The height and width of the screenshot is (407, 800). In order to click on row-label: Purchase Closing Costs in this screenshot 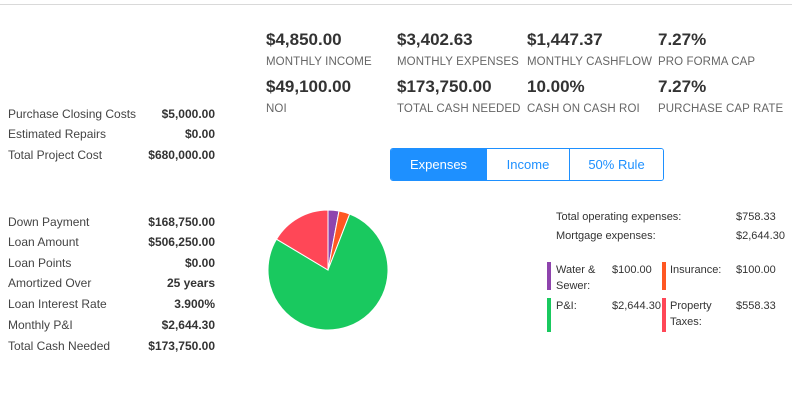, I will do `click(72, 114)`.